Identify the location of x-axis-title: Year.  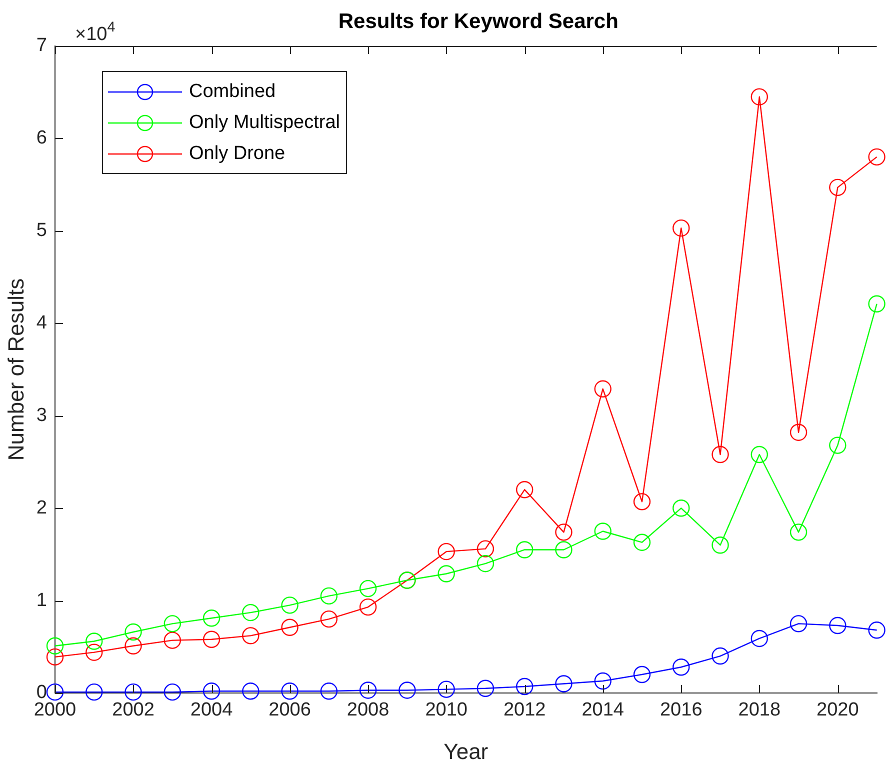
(466, 751).